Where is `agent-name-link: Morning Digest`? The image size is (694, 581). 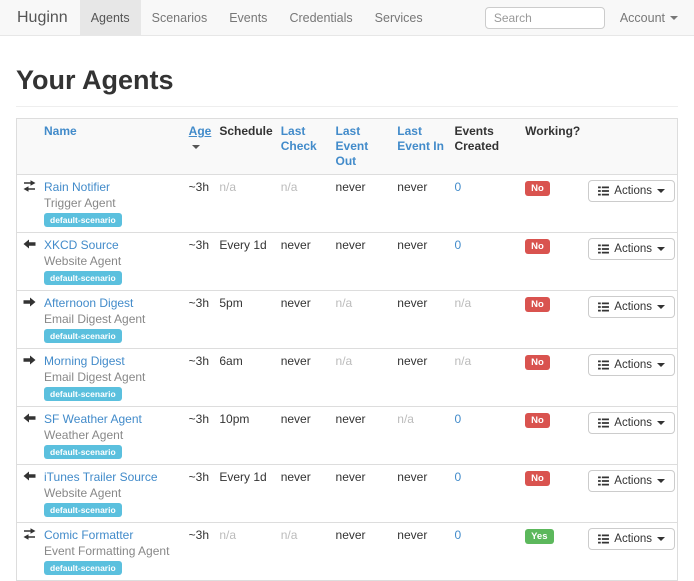
agent-name-link: Morning Digest is located at coordinates (84, 361).